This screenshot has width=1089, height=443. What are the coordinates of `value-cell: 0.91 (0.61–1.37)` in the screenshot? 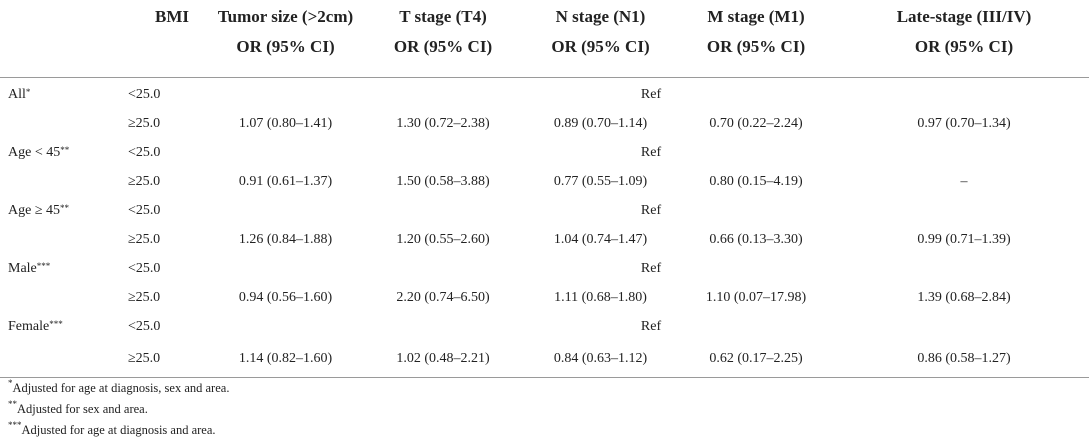 It's located at (285, 181).